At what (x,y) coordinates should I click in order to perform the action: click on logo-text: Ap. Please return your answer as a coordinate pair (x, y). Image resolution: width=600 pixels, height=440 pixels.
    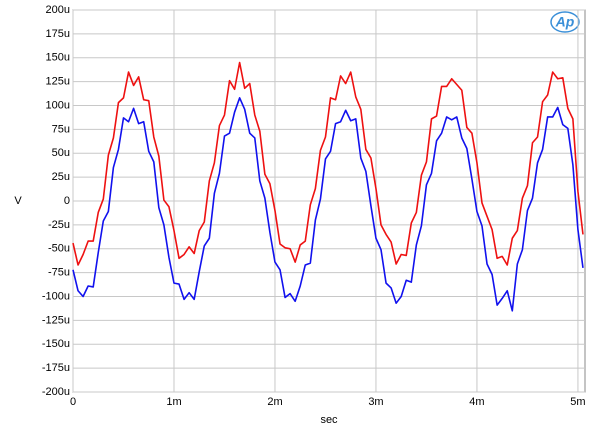
    Looking at the image, I should click on (565, 22).